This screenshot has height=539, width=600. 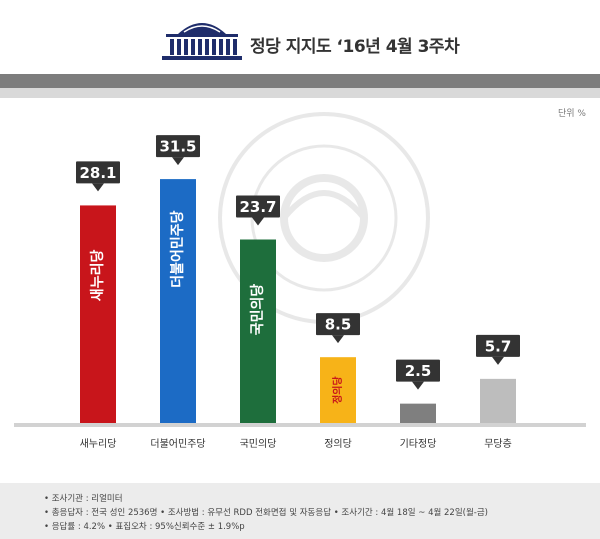 I want to click on category-label-1: 새누리당, so click(x=98, y=444).